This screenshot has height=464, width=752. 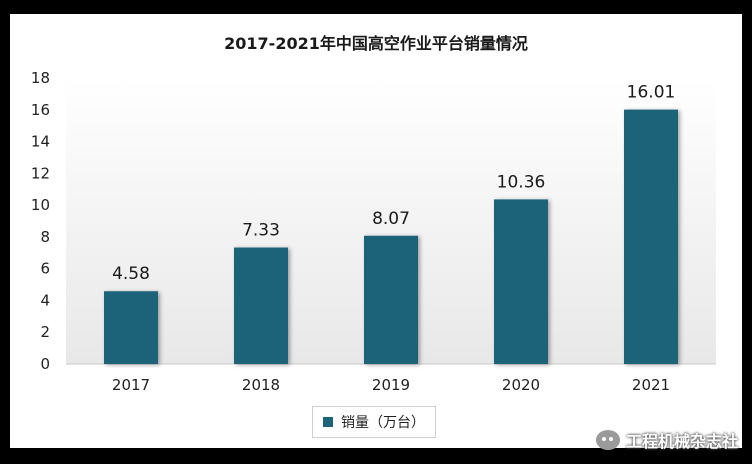 What do you see at coordinates (383, 423) in the screenshot?
I see `legend-label: 销量（万台）` at bounding box center [383, 423].